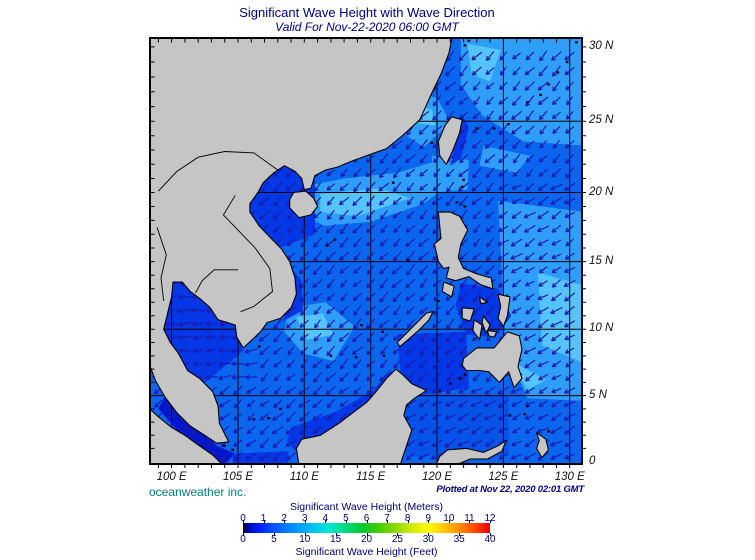 This screenshot has width=755, height=560. I want to click on colorbar-feet-tick: 10, so click(305, 539).